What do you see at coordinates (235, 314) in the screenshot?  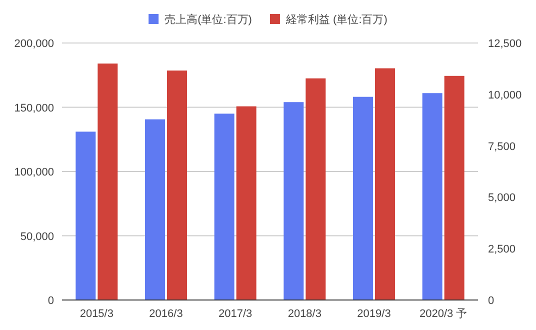 I see `x-tick-label: 2017/3` at bounding box center [235, 314].